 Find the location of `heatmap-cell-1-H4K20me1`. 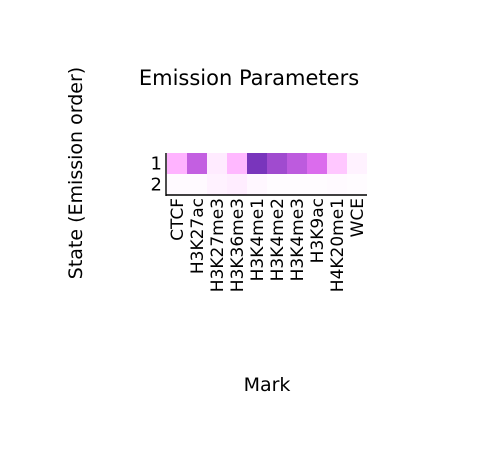

heatmap-cell-1-H4K20me1 is located at coordinates (337, 163).